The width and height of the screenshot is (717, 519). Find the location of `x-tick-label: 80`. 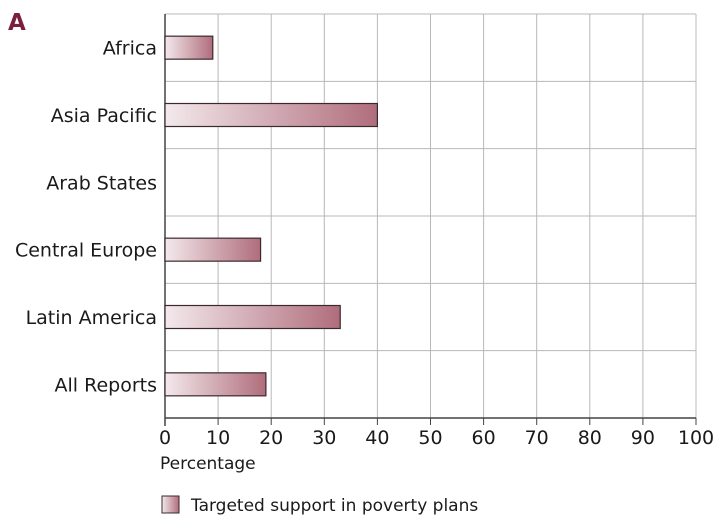

x-tick-label: 80 is located at coordinates (590, 438).